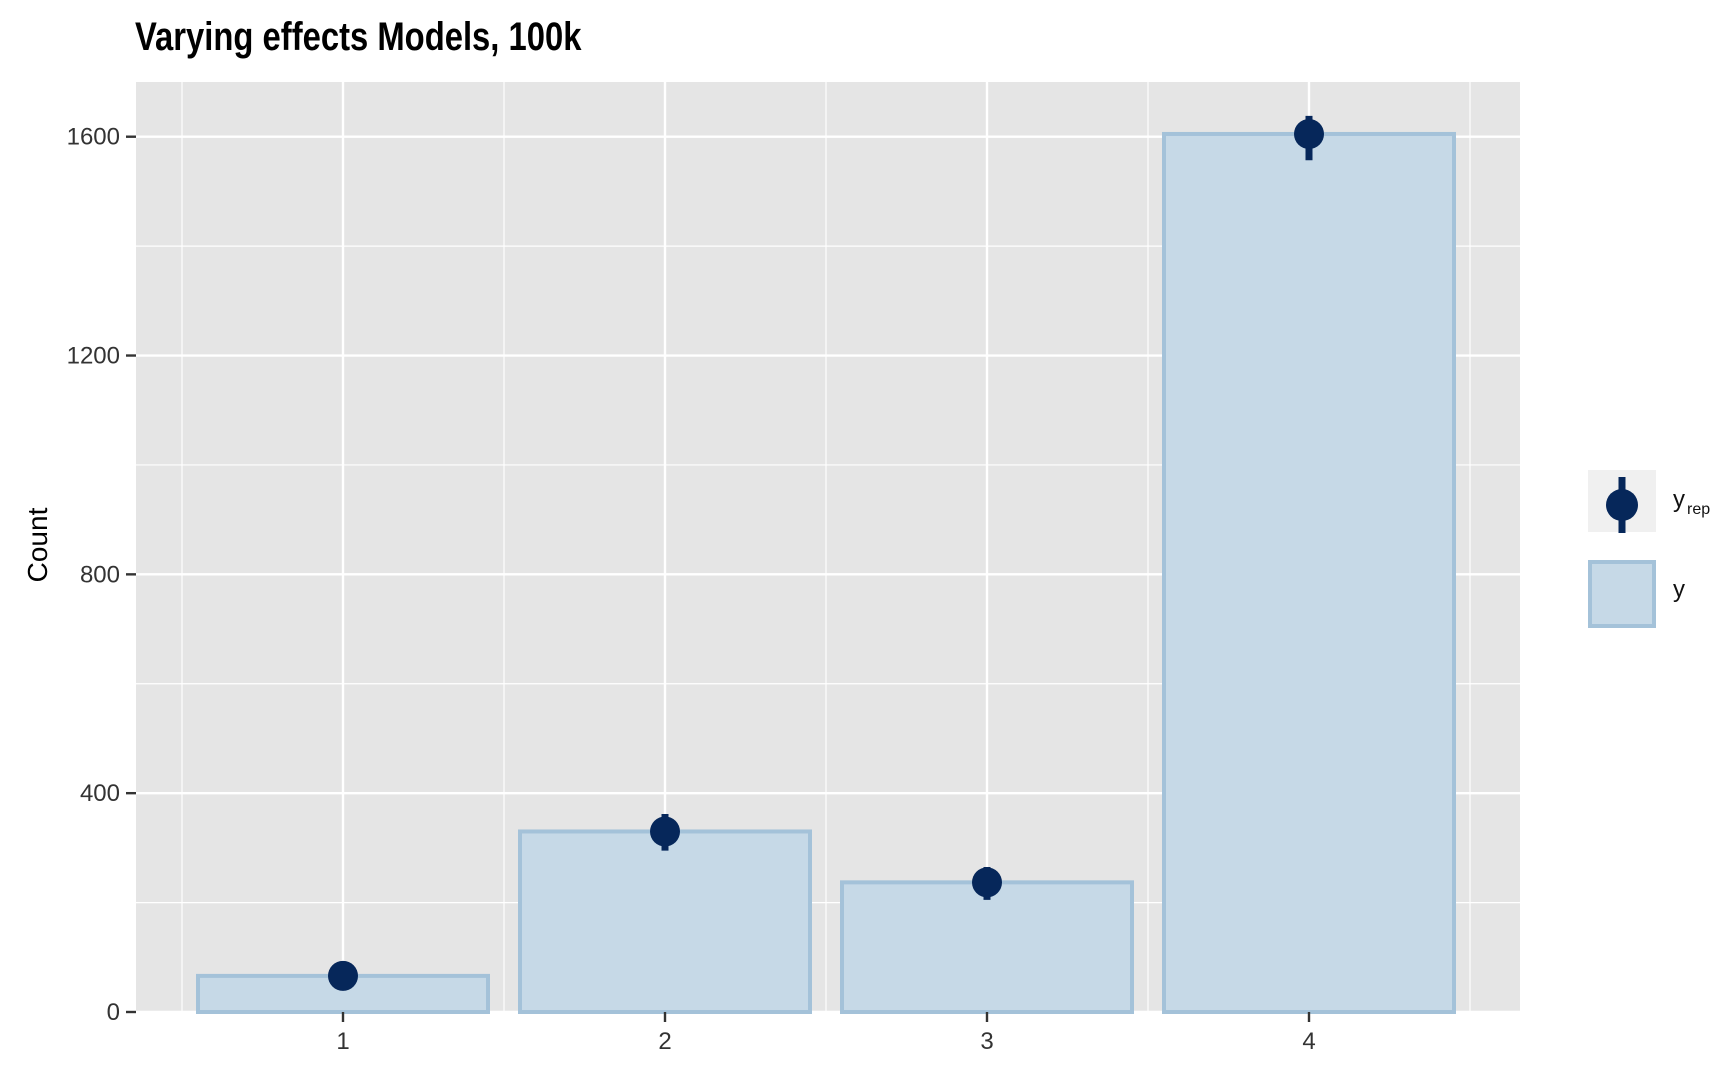 This screenshot has height=1072, width=1728. What do you see at coordinates (1679, 589) in the screenshot?
I see `legend-label-y: y` at bounding box center [1679, 589].